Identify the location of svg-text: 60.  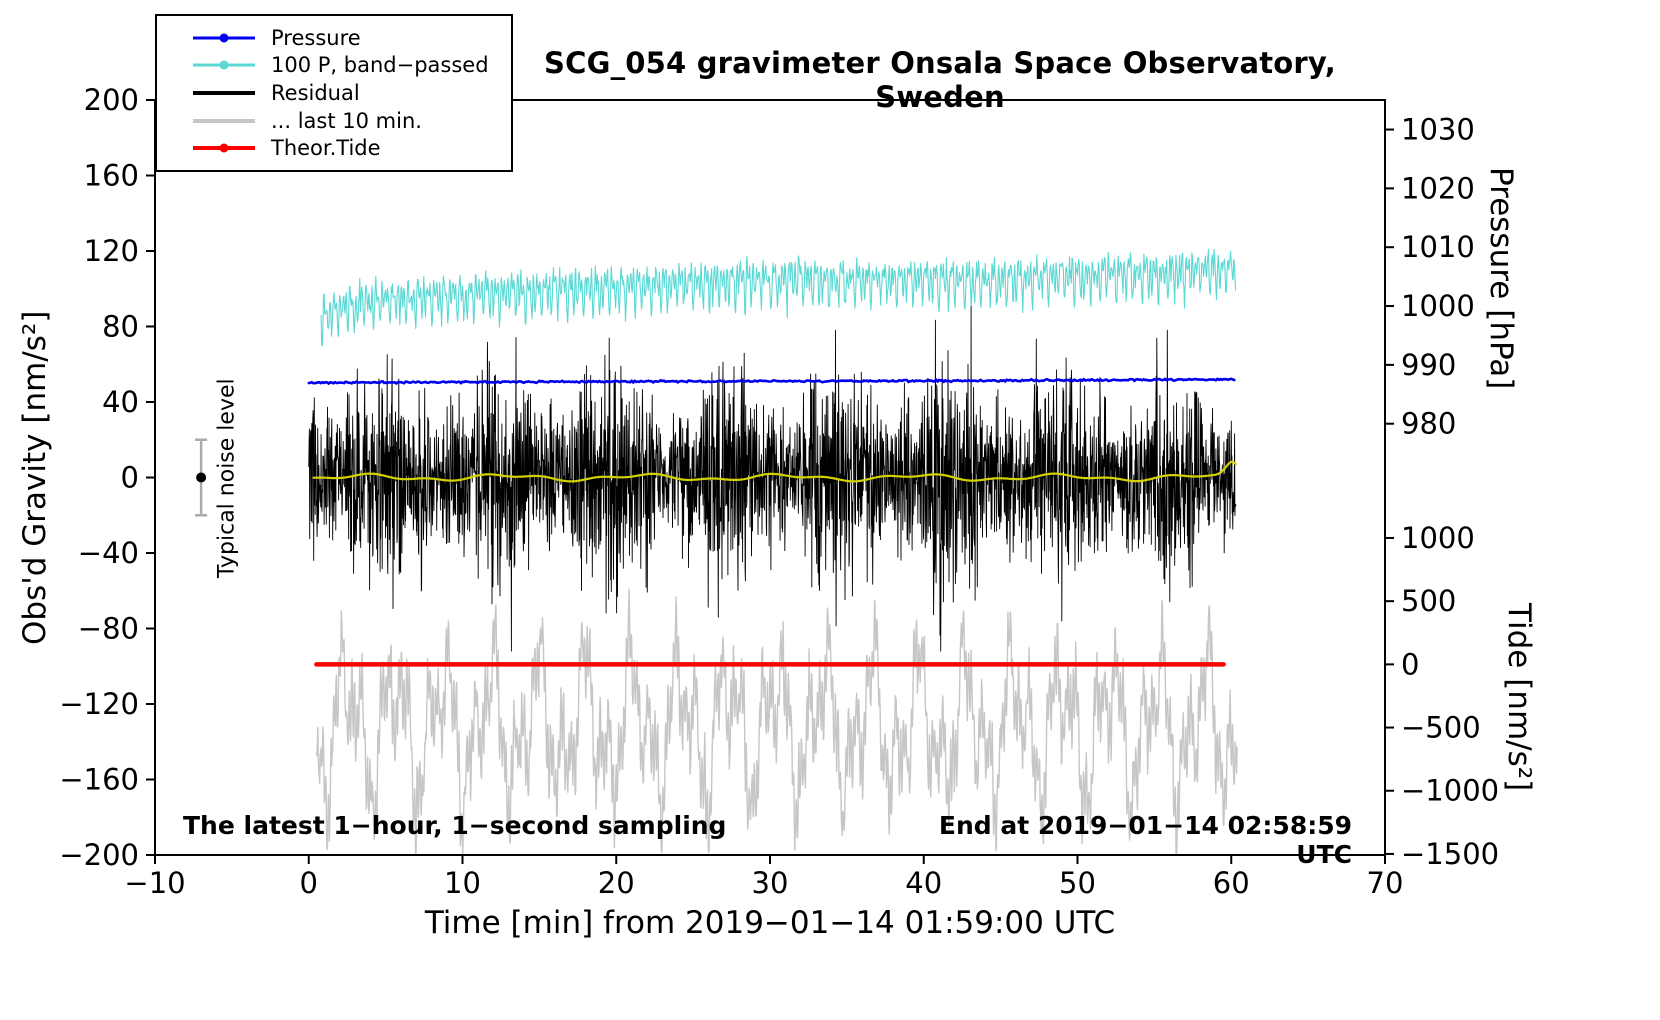
(1231, 883).